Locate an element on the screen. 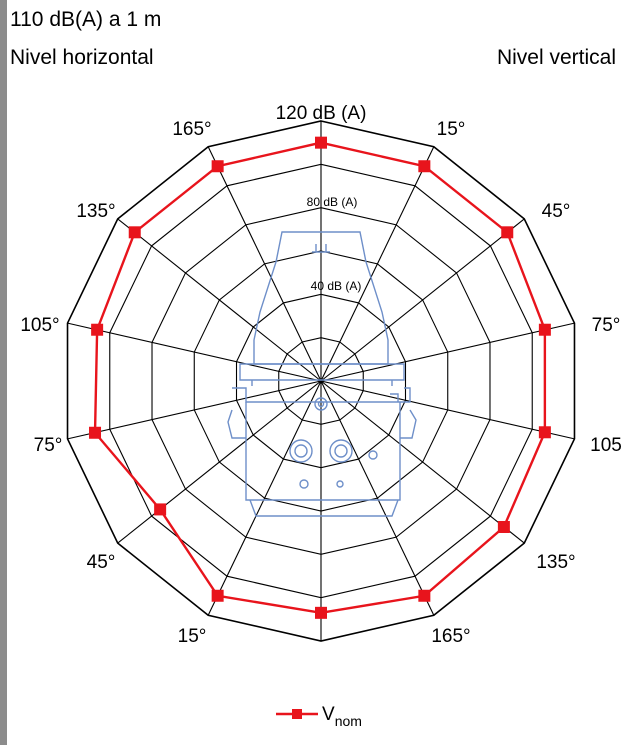 This screenshot has height=745, width=624. angle-label-15-top-right: 15° is located at coordinates (451, 129).